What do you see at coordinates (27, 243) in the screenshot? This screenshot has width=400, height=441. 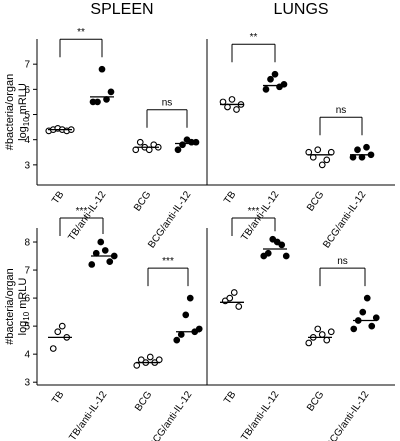 I see `y-tick-label: 8` at bounding box center [27, 243].